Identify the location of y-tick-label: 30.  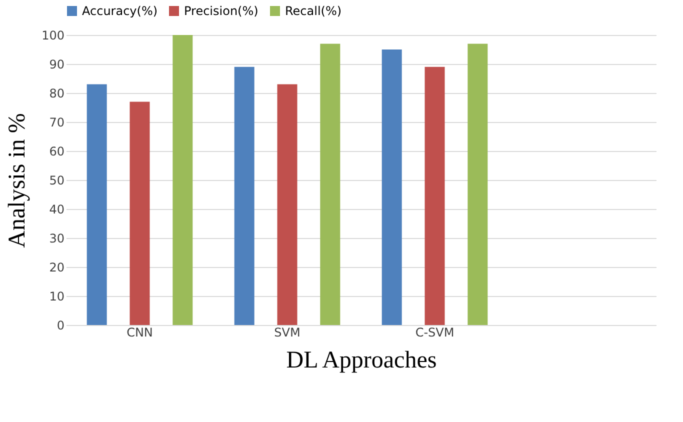
(56, 239).